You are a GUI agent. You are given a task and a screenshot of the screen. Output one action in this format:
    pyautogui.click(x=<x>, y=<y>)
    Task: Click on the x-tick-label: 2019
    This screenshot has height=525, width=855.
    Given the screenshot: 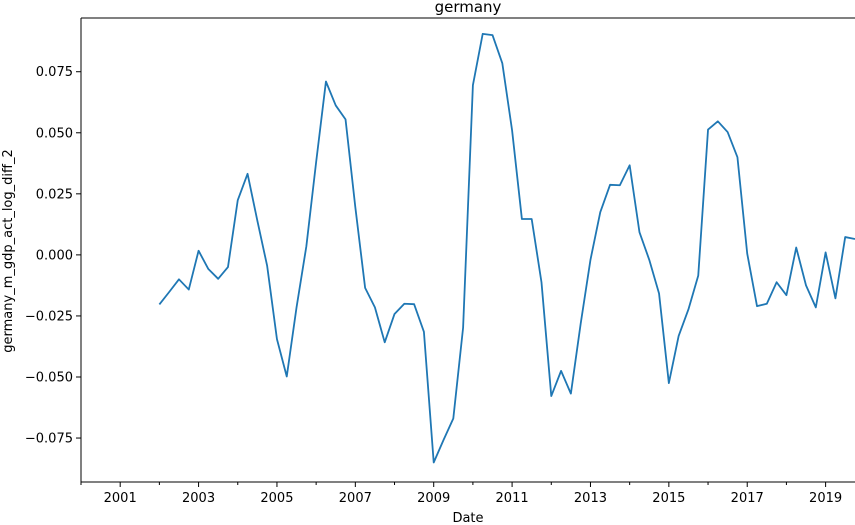 What is the action you would take?
    pyautogui.click(x=825, y=498)
    